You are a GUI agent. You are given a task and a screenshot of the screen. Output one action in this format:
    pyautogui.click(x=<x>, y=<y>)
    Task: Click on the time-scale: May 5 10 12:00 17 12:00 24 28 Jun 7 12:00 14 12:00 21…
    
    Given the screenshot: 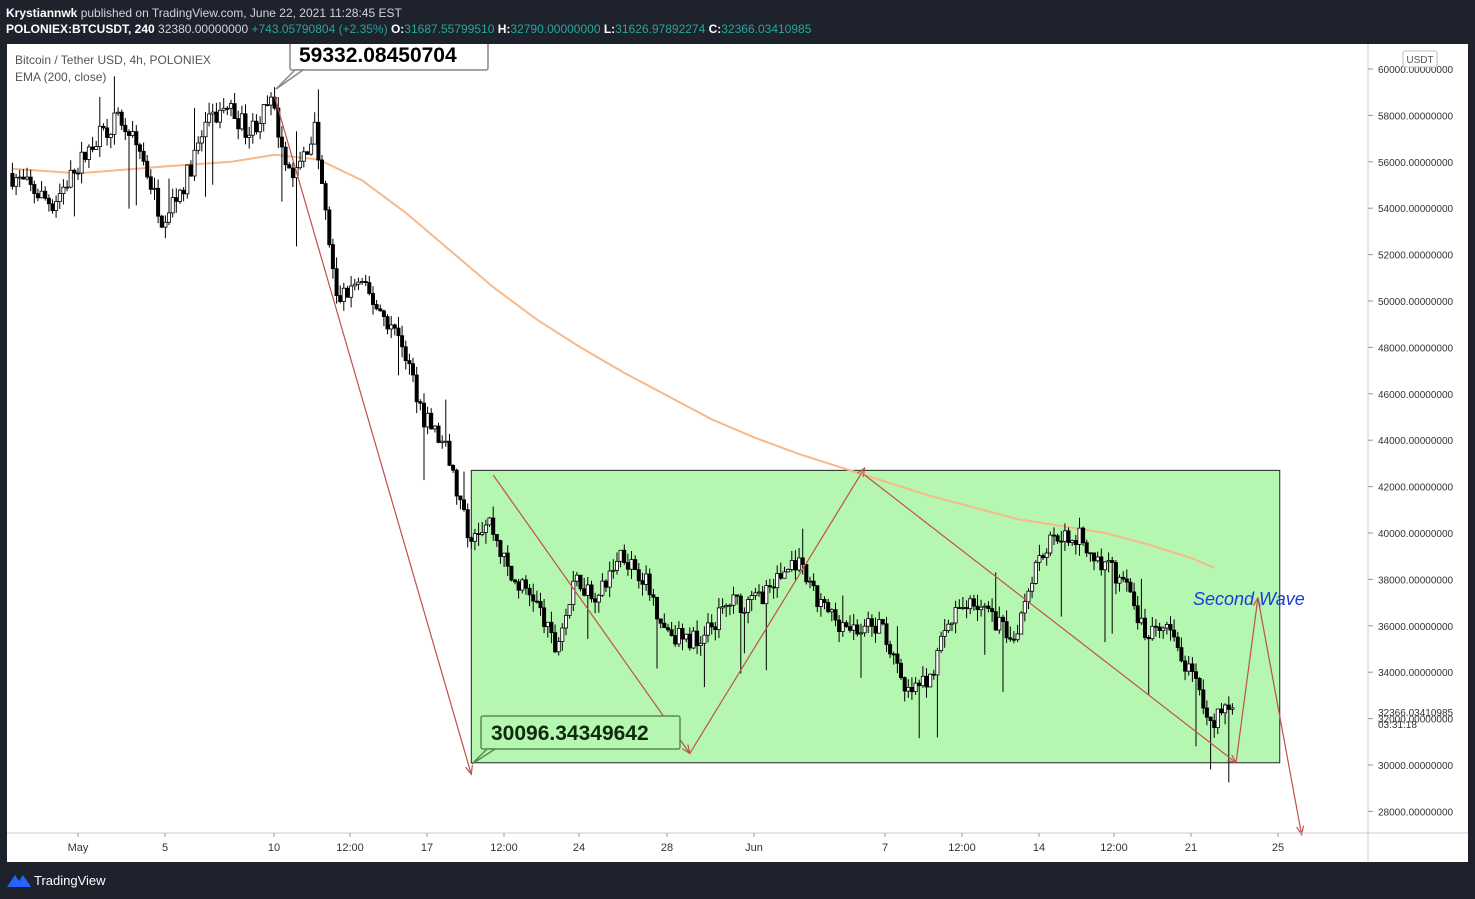 What is the action you would take?
    pyautogui.click(x=676, y=843)
    